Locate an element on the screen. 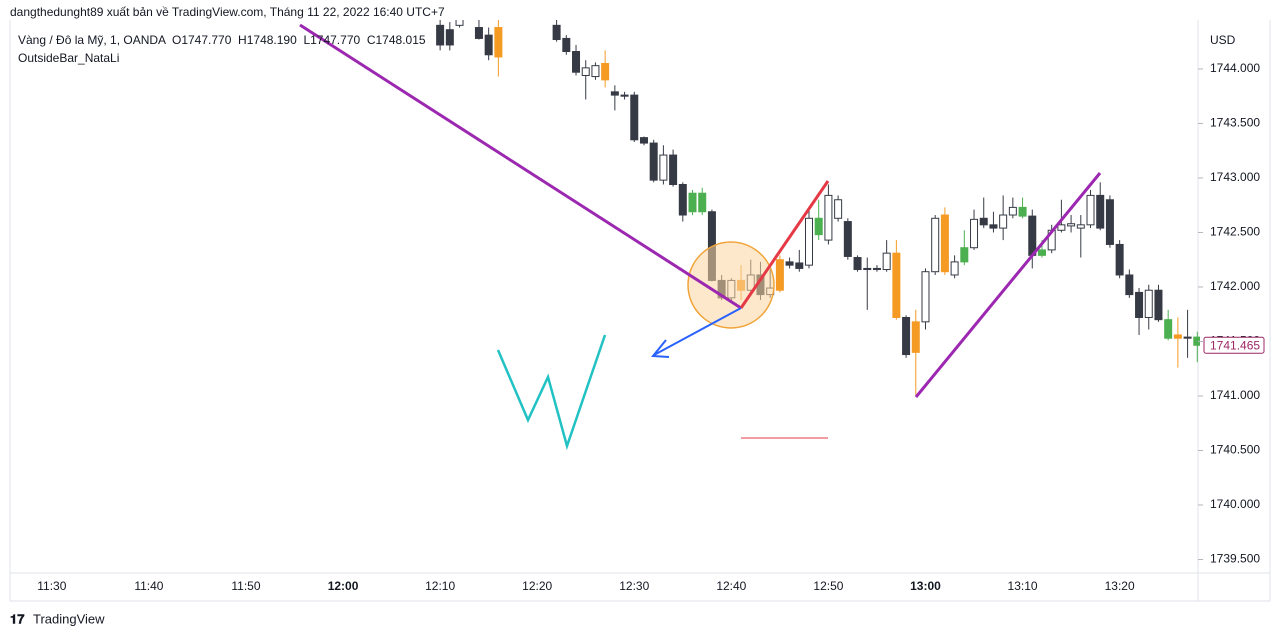 This screenshot has width=1280, height=637. y-tick-label: 1741.000 is located at coordinates (1235, 395).